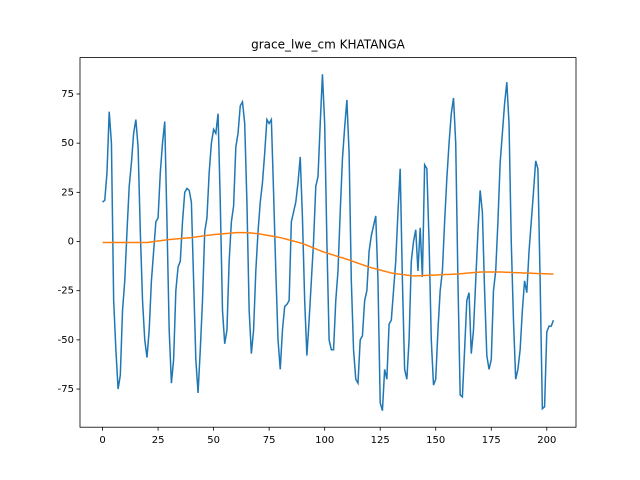  Describe the element at coordinates (66, 389) in the screenshot. I see `y-tick-label: -75` at that location.